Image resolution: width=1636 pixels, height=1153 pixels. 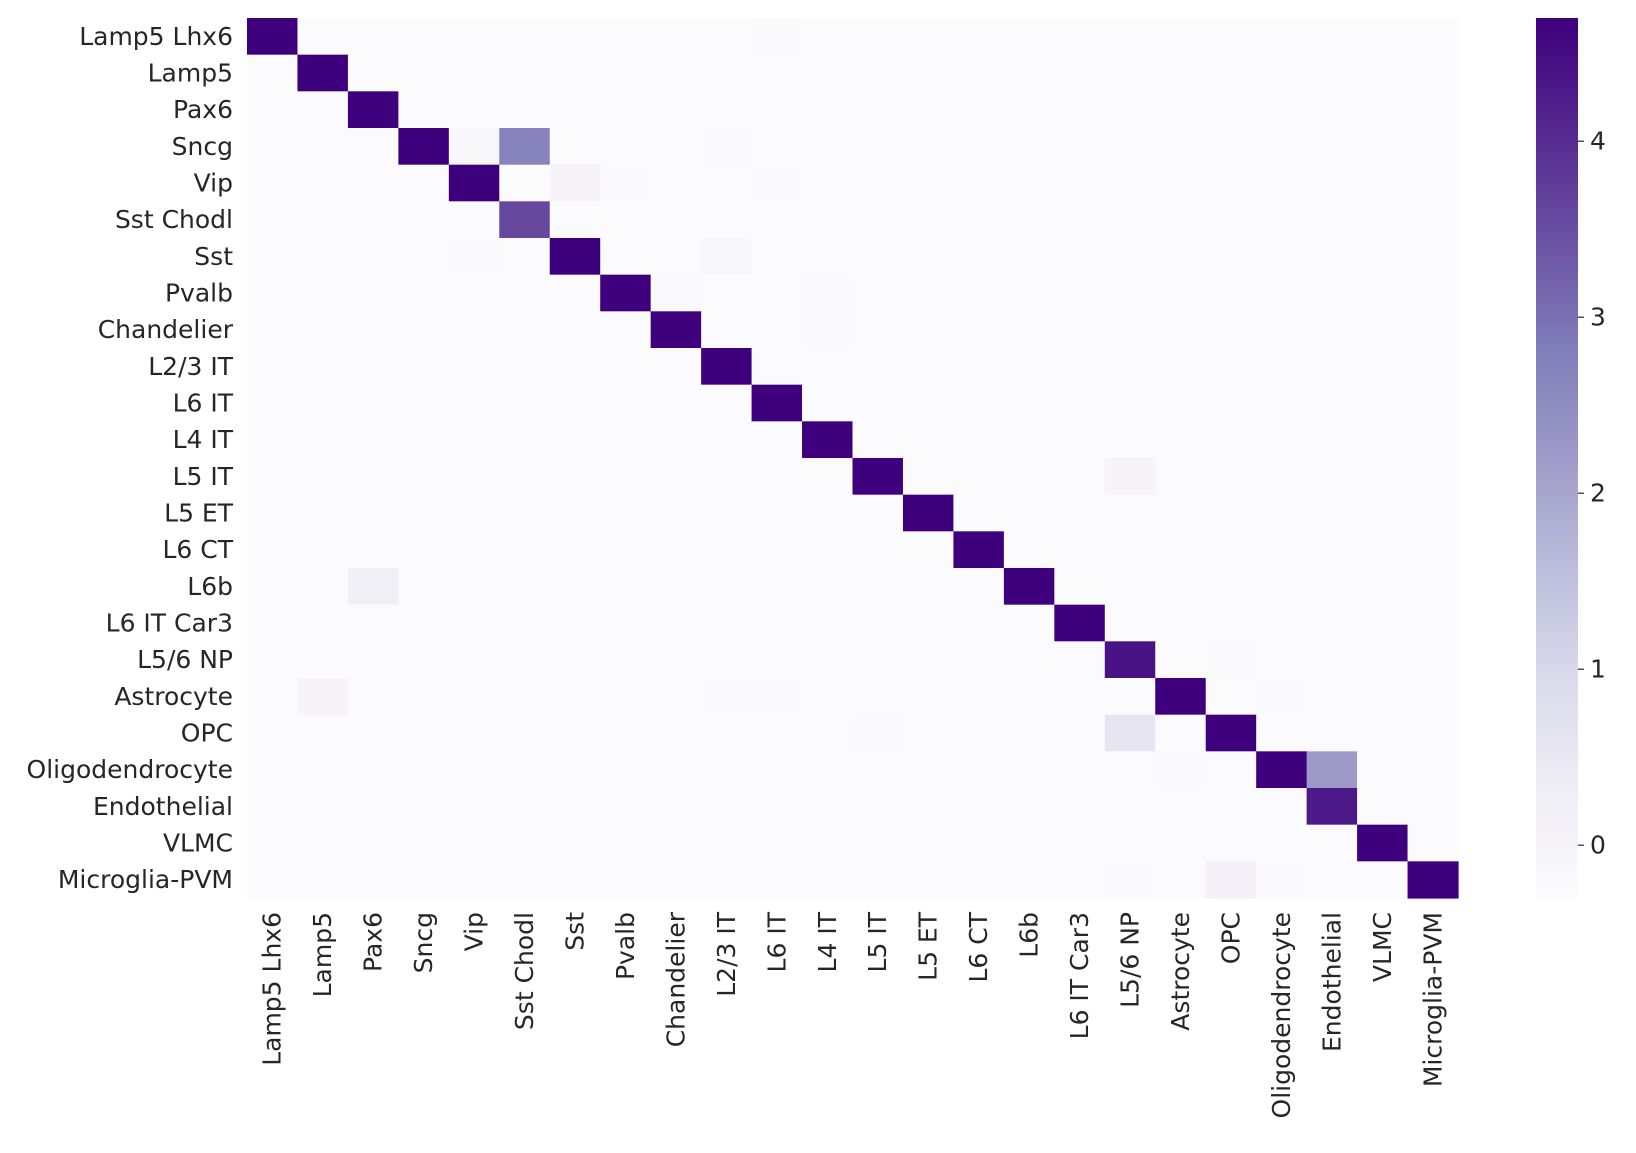 What do you see at coordinates (1571, 458) in the screenshot?
I see `colorbar: 0 1 2 3 4` at bounding box center [1571, 458].